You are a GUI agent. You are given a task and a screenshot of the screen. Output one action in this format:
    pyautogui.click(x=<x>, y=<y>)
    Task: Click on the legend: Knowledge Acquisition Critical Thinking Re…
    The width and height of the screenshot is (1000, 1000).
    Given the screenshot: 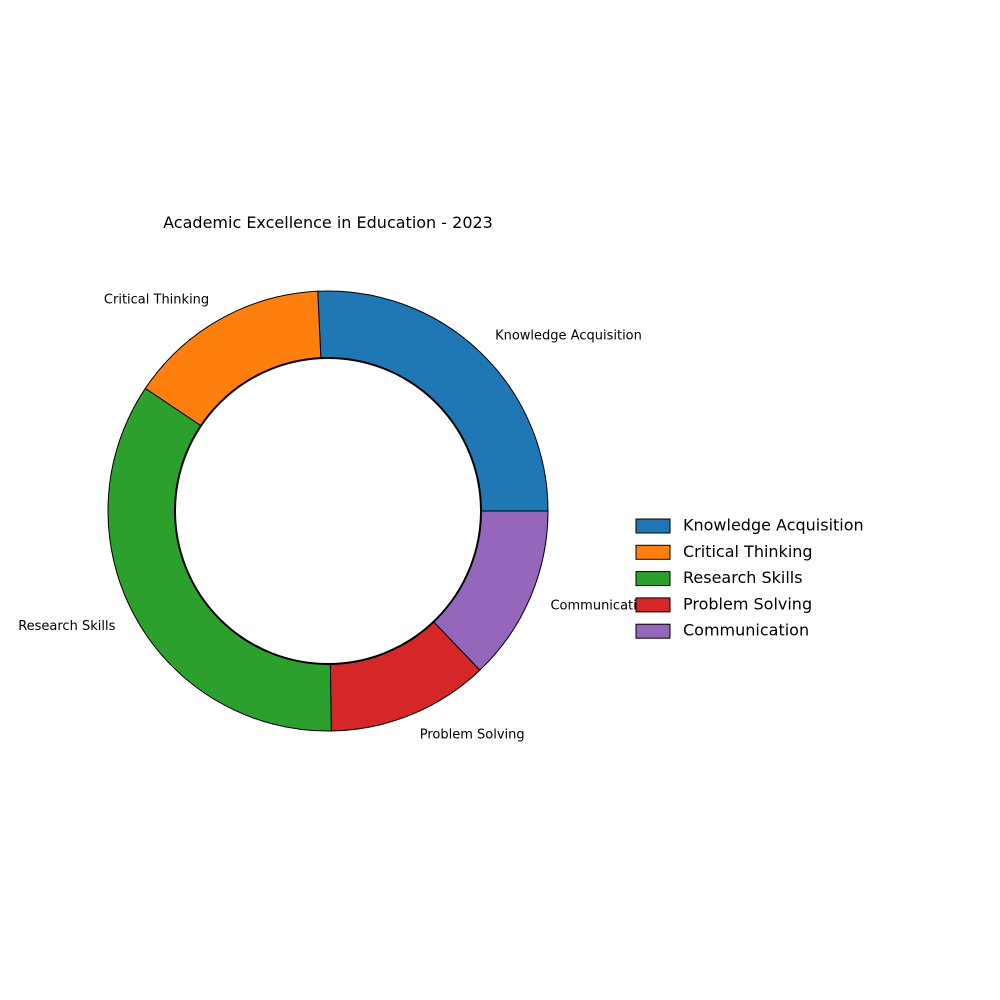 What is the action you would take?
    pyautogui.click(x=749, y=578)
    